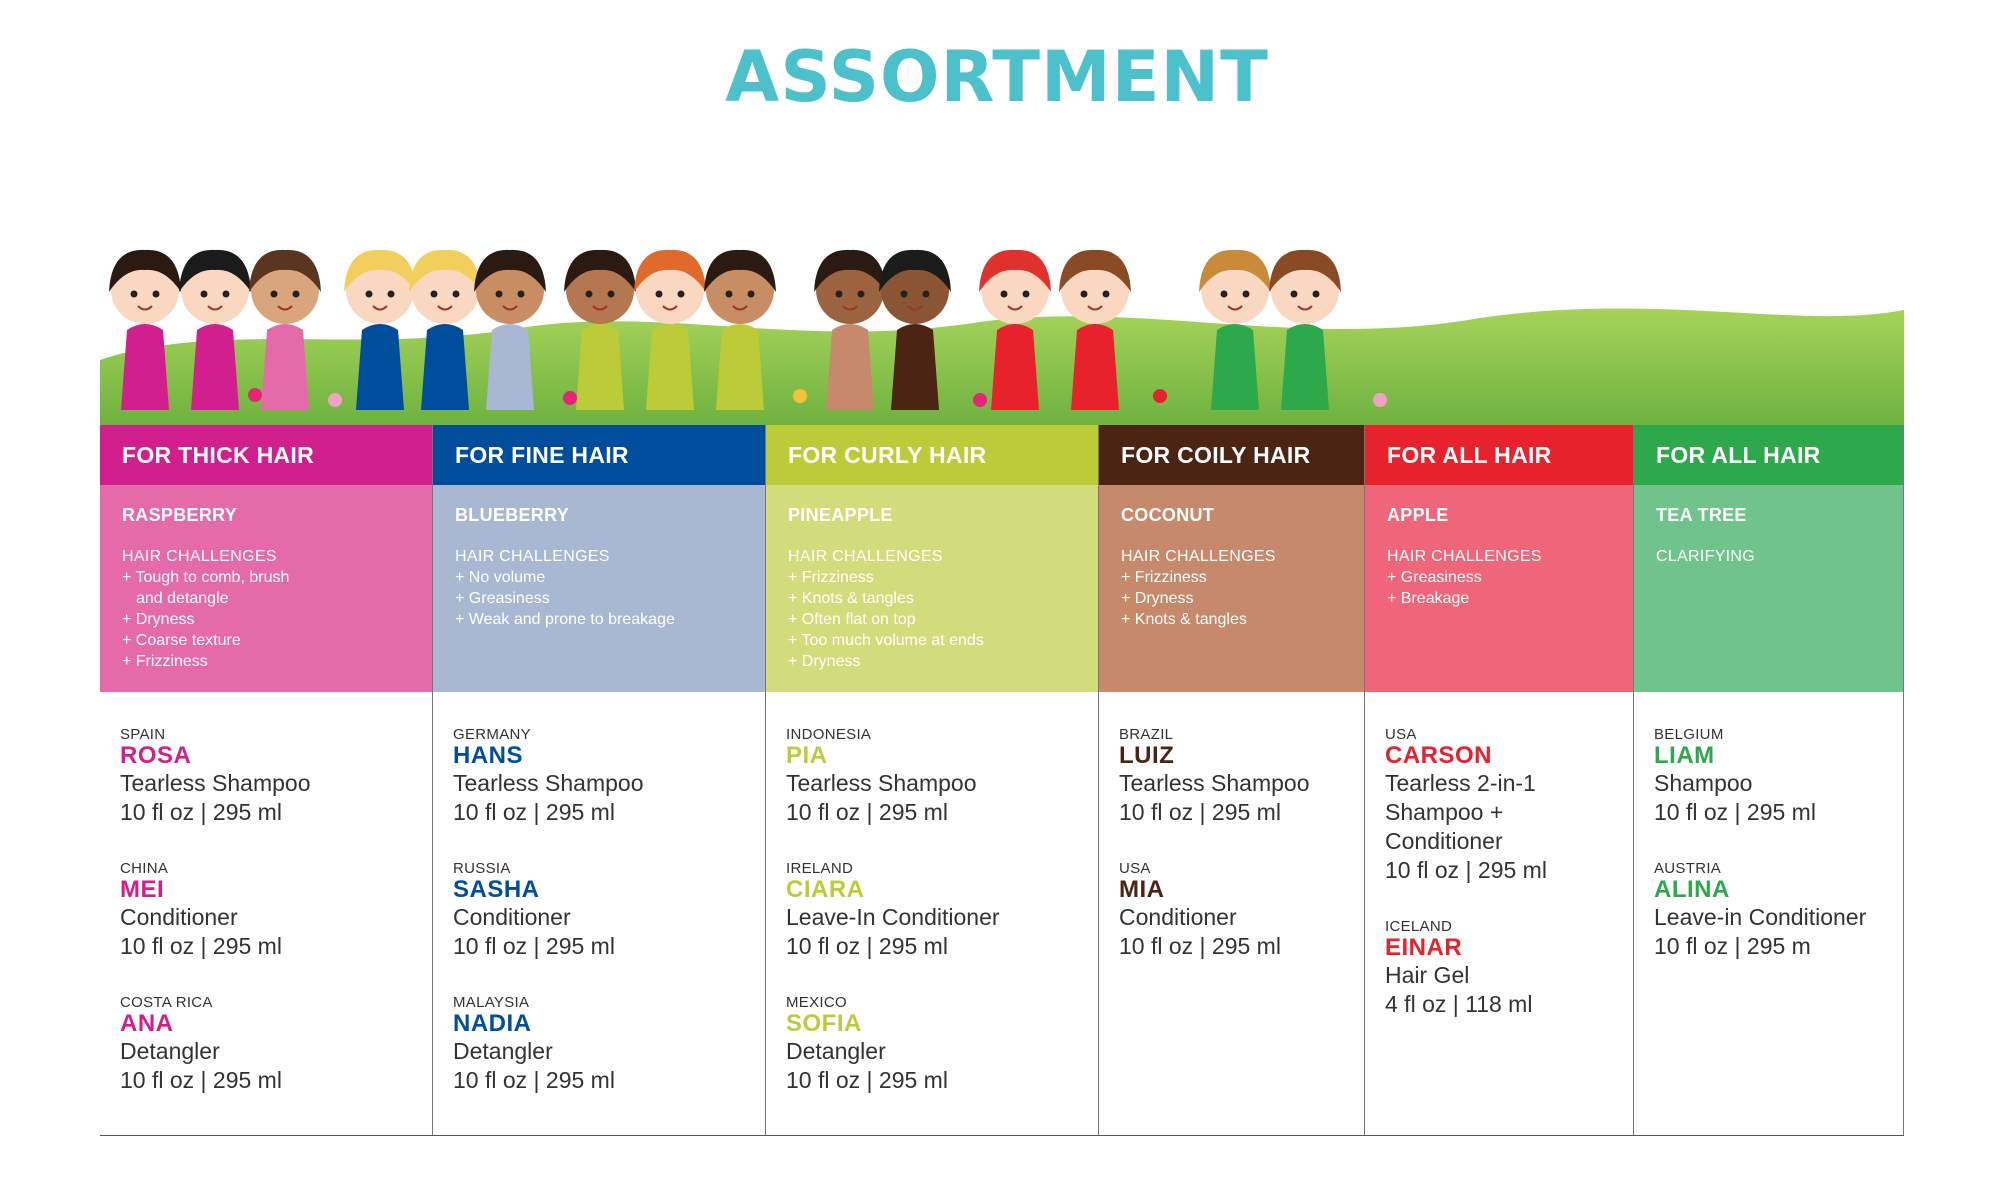 The width and height of the screenshot is (1994, 1186). I want to click on product-country: GERMANY, so click(492, 734).